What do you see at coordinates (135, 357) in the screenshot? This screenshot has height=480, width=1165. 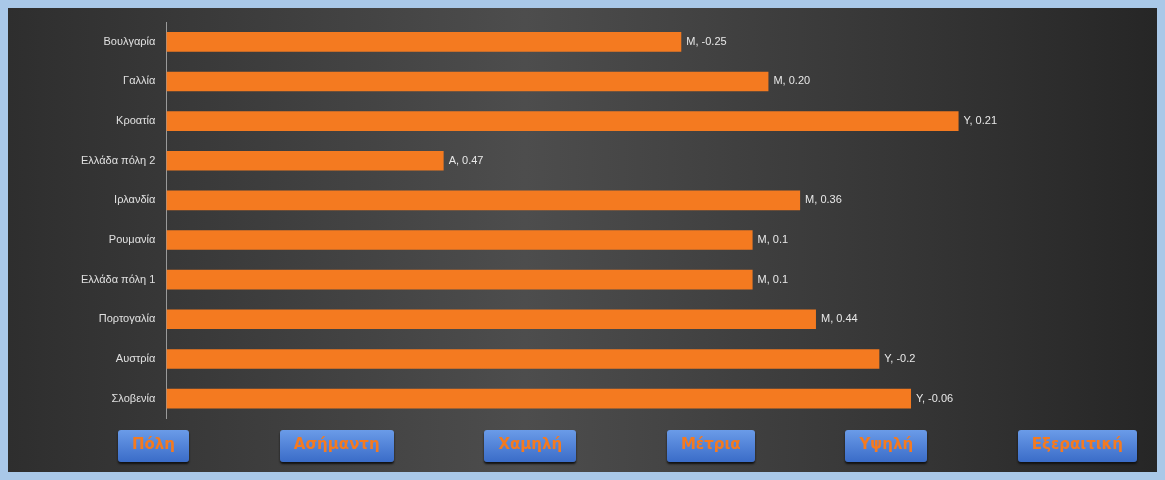 I see `y-tick-label: Αυστρία` at bounding box center [135, 357].